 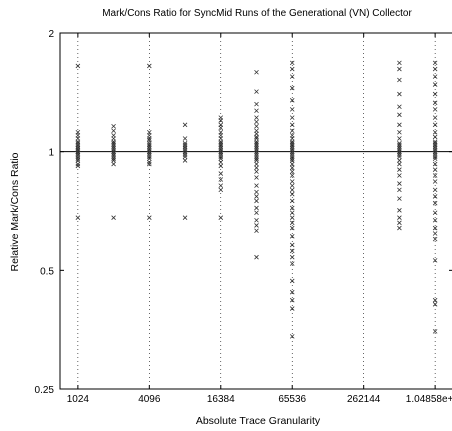 What do you see at coordinates (292, 399) in the screenshot?
I see `x-tick-label: 65536` at bounding box center [292, 399].